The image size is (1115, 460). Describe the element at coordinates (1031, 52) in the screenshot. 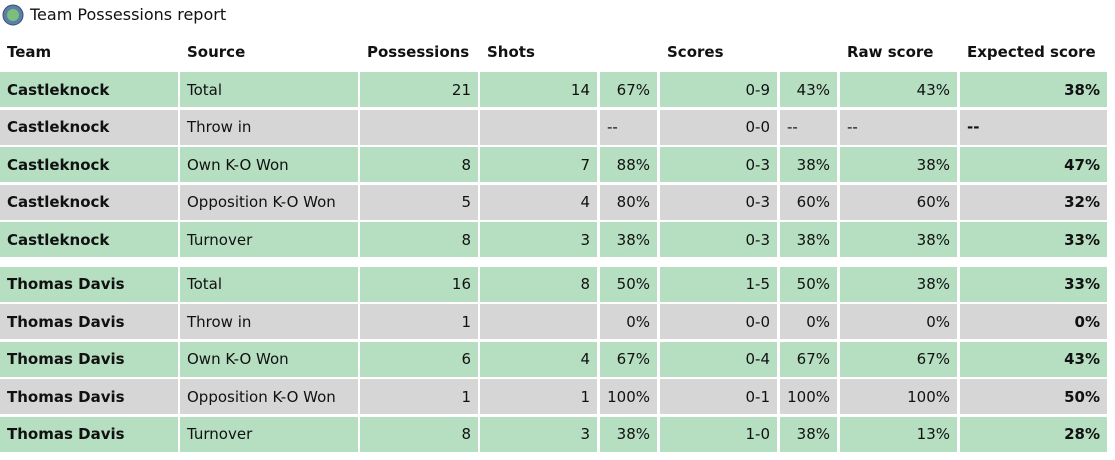

I see `column-header: Expected score` at that location.